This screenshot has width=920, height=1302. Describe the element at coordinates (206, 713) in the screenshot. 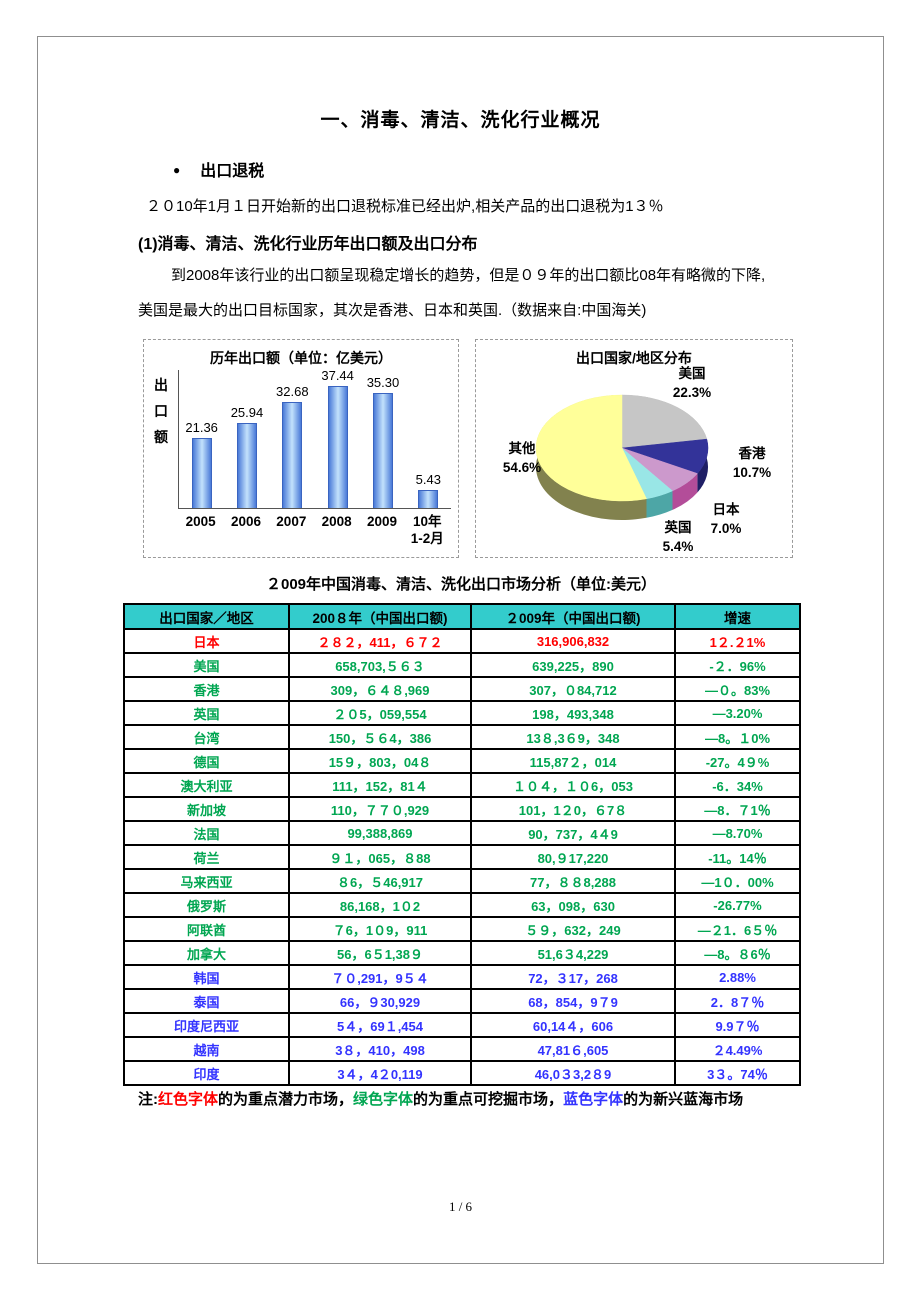

I see `cell-country: 英国` at that location.